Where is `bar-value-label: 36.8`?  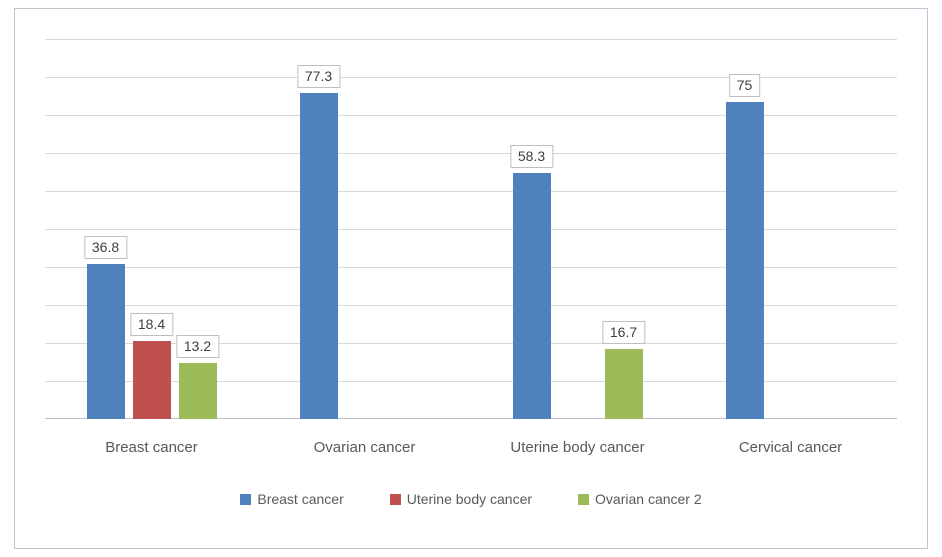
bar-value-label: 36.8 is located at coordinates (105, 247).